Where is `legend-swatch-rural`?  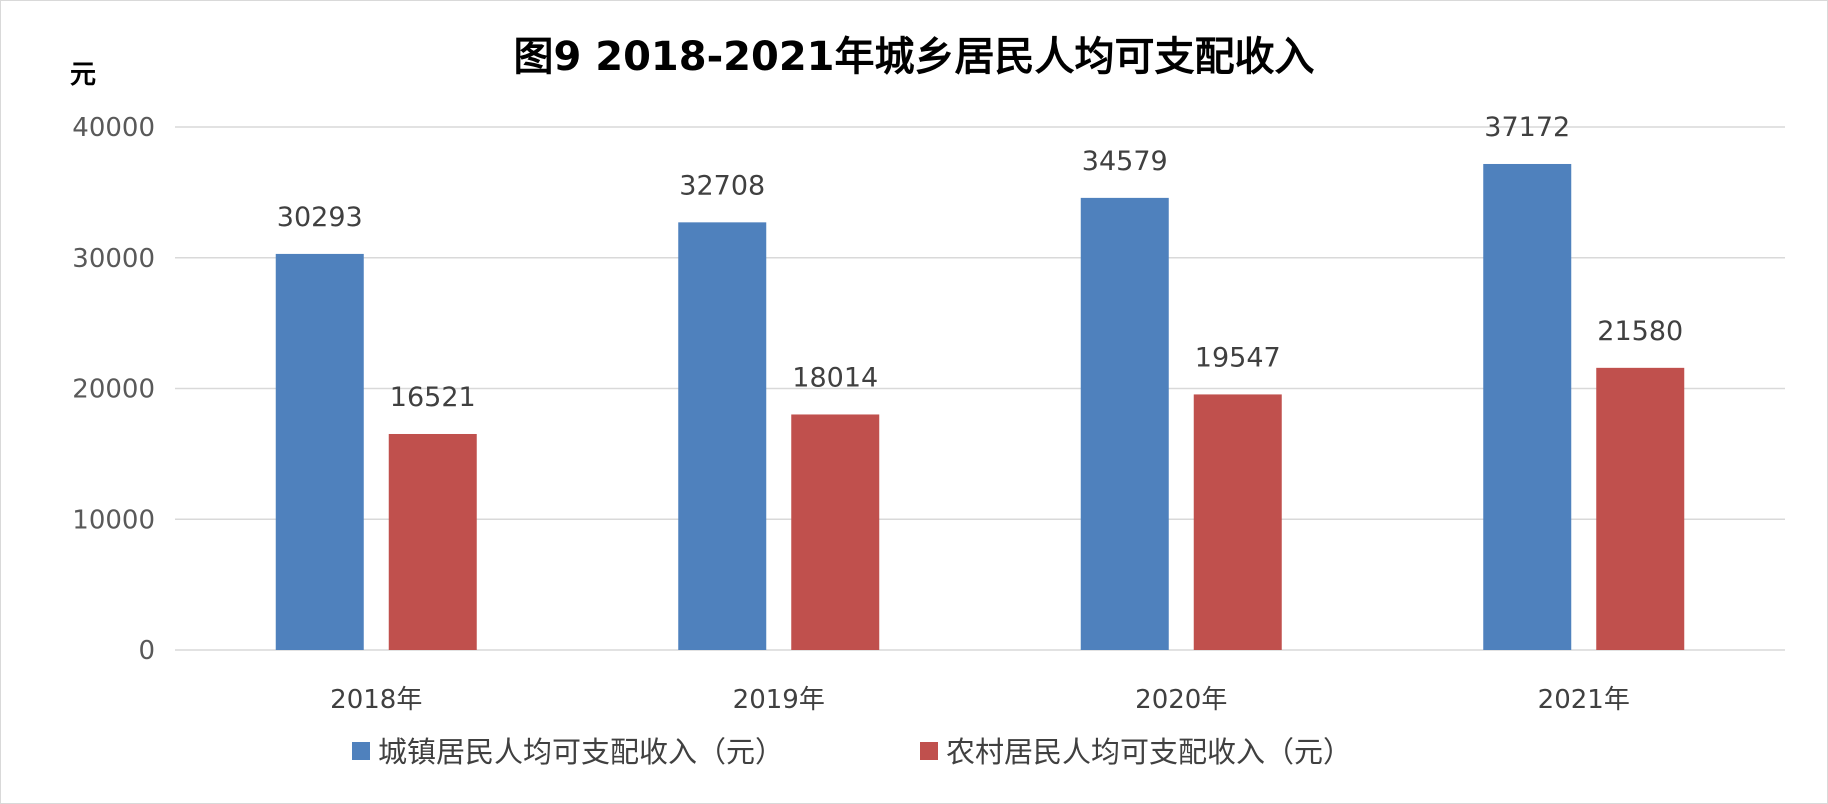
legend-swatch-rural is located at coordinates (929, 751).